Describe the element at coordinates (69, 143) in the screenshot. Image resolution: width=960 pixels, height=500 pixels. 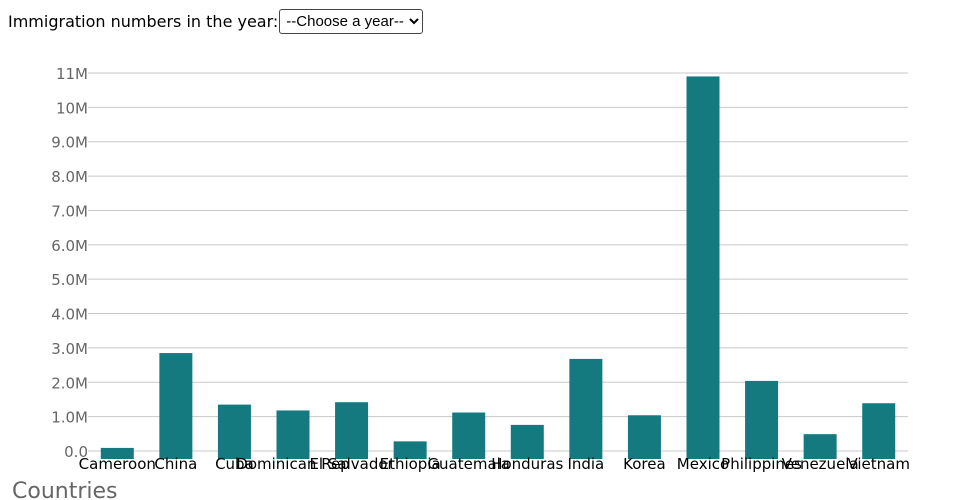
I see `y-tick-label: 9.0M` at that location.